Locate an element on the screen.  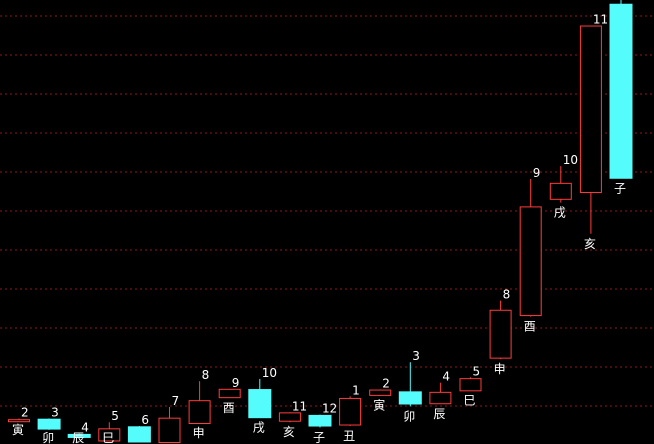
candle: 子 is located at coordinates (621, 97).